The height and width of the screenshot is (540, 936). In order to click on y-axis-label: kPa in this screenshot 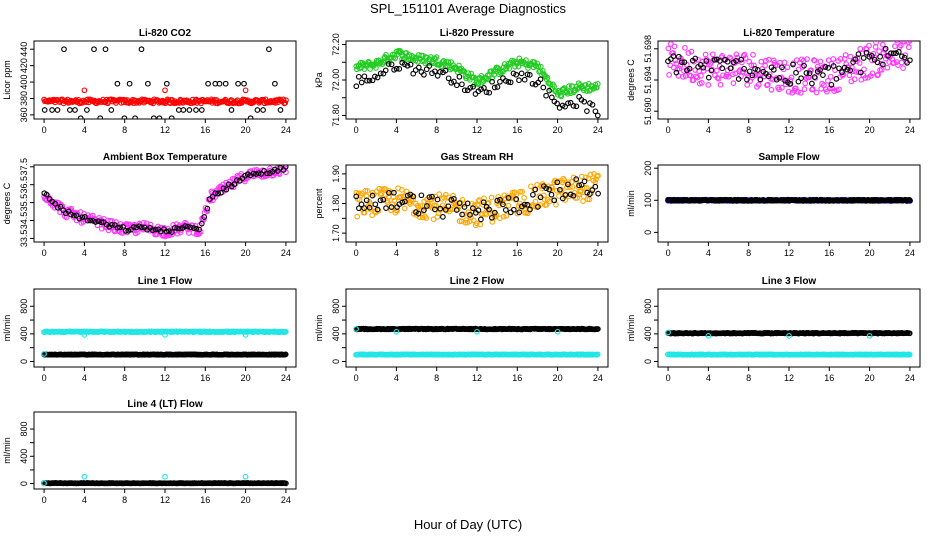, I will do `click(319, 80)`.